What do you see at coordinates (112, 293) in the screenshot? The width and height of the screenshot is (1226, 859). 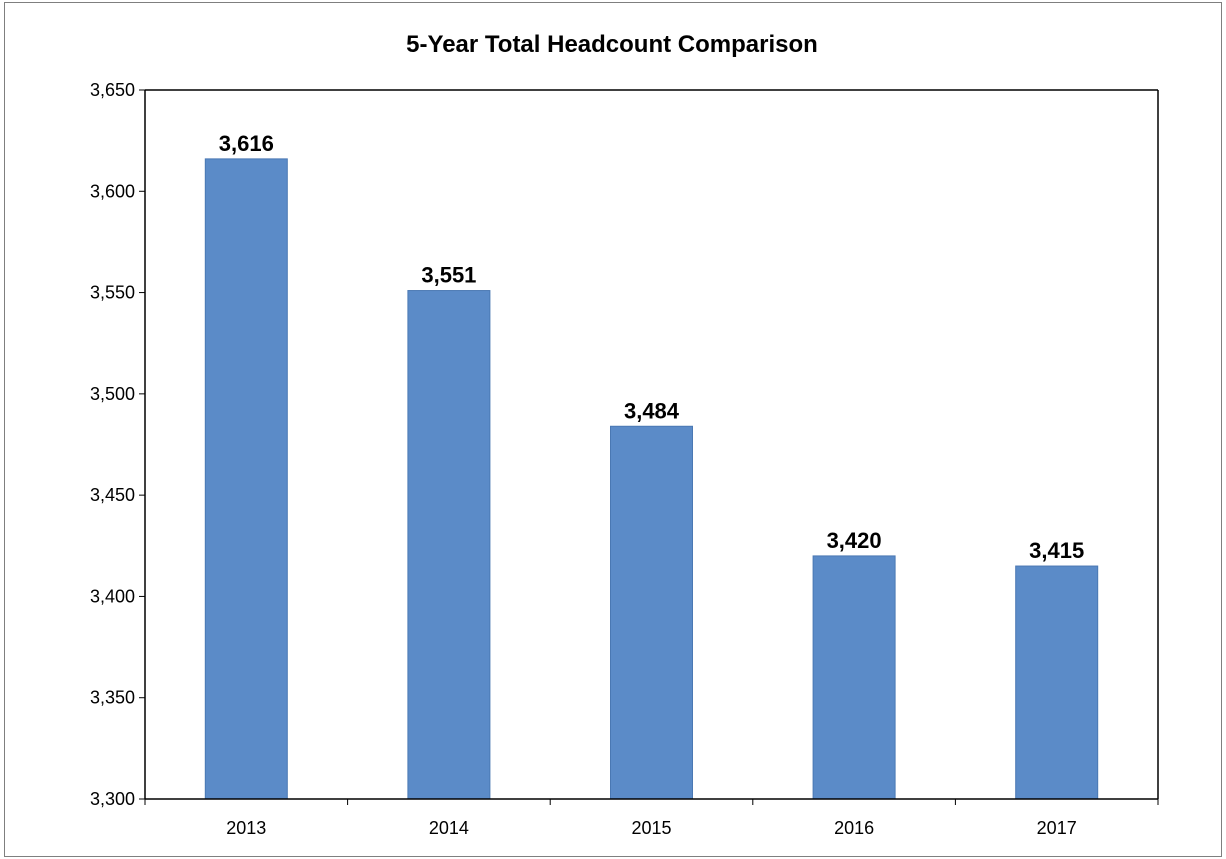 I see `y-tick-label: 3,550` at bounding box center [112, 293].